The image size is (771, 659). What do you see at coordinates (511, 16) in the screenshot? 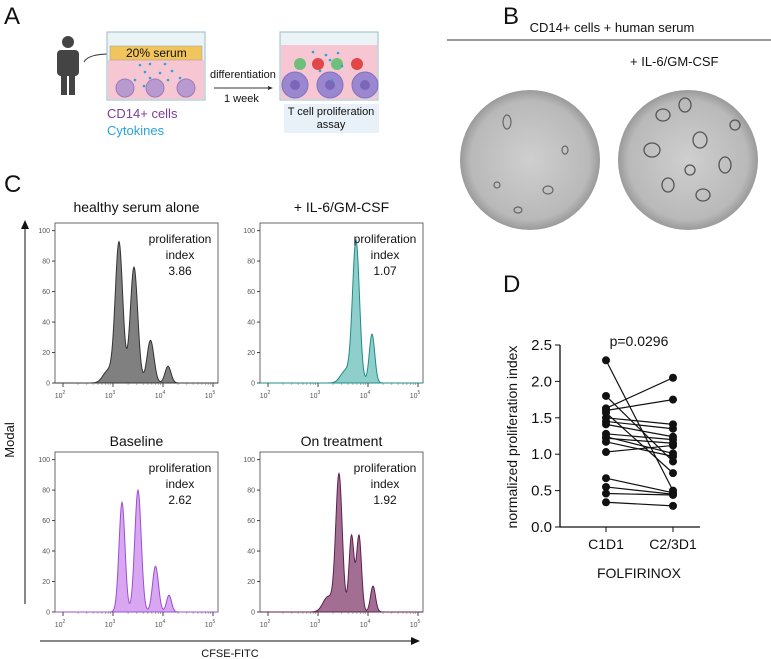
I see `panel-b-letter: B` at bounding box center [511, 16].